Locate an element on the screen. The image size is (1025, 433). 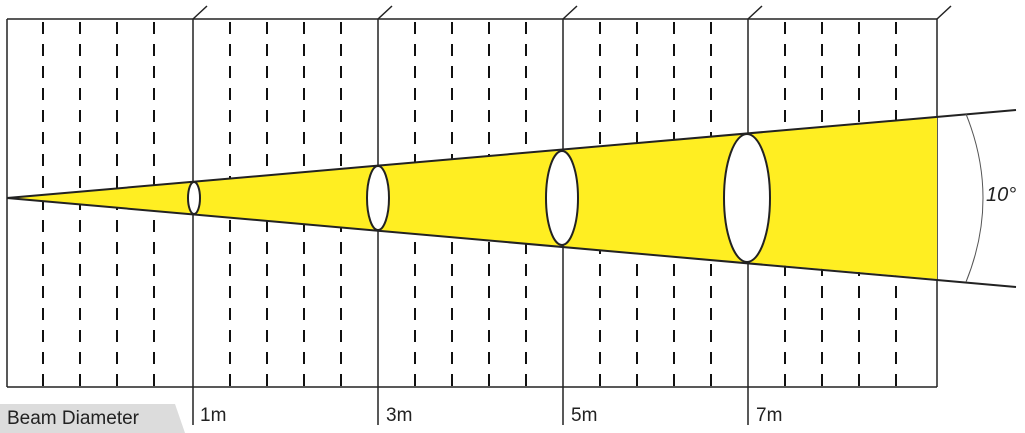
angle-arc is located at coordinates (974, 198).